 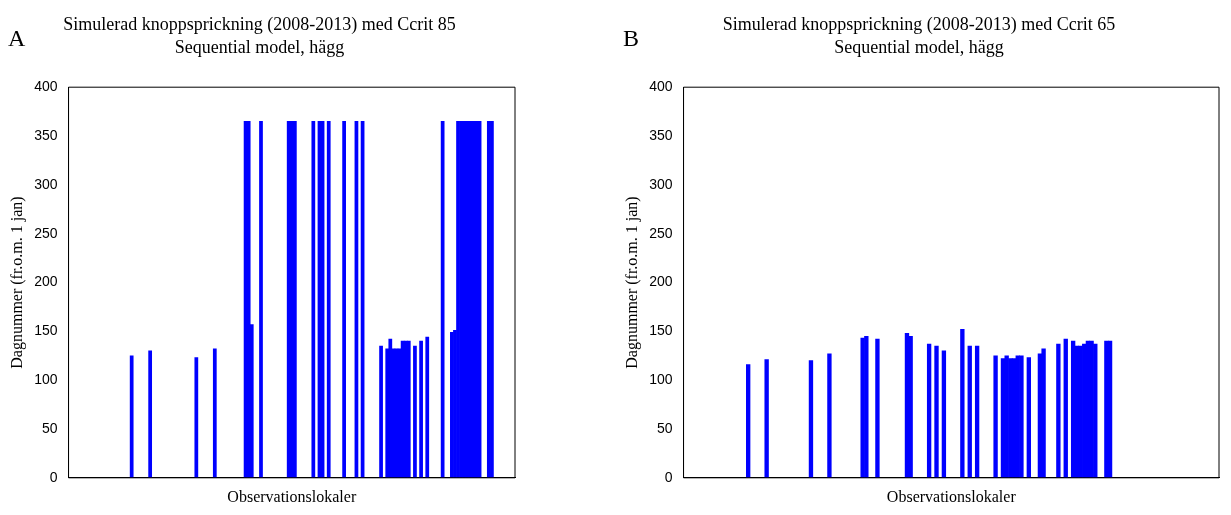 What do you see at coordinates (17, 38) in the screenshot?
I see `text: A` at bounding box center [17, 38].